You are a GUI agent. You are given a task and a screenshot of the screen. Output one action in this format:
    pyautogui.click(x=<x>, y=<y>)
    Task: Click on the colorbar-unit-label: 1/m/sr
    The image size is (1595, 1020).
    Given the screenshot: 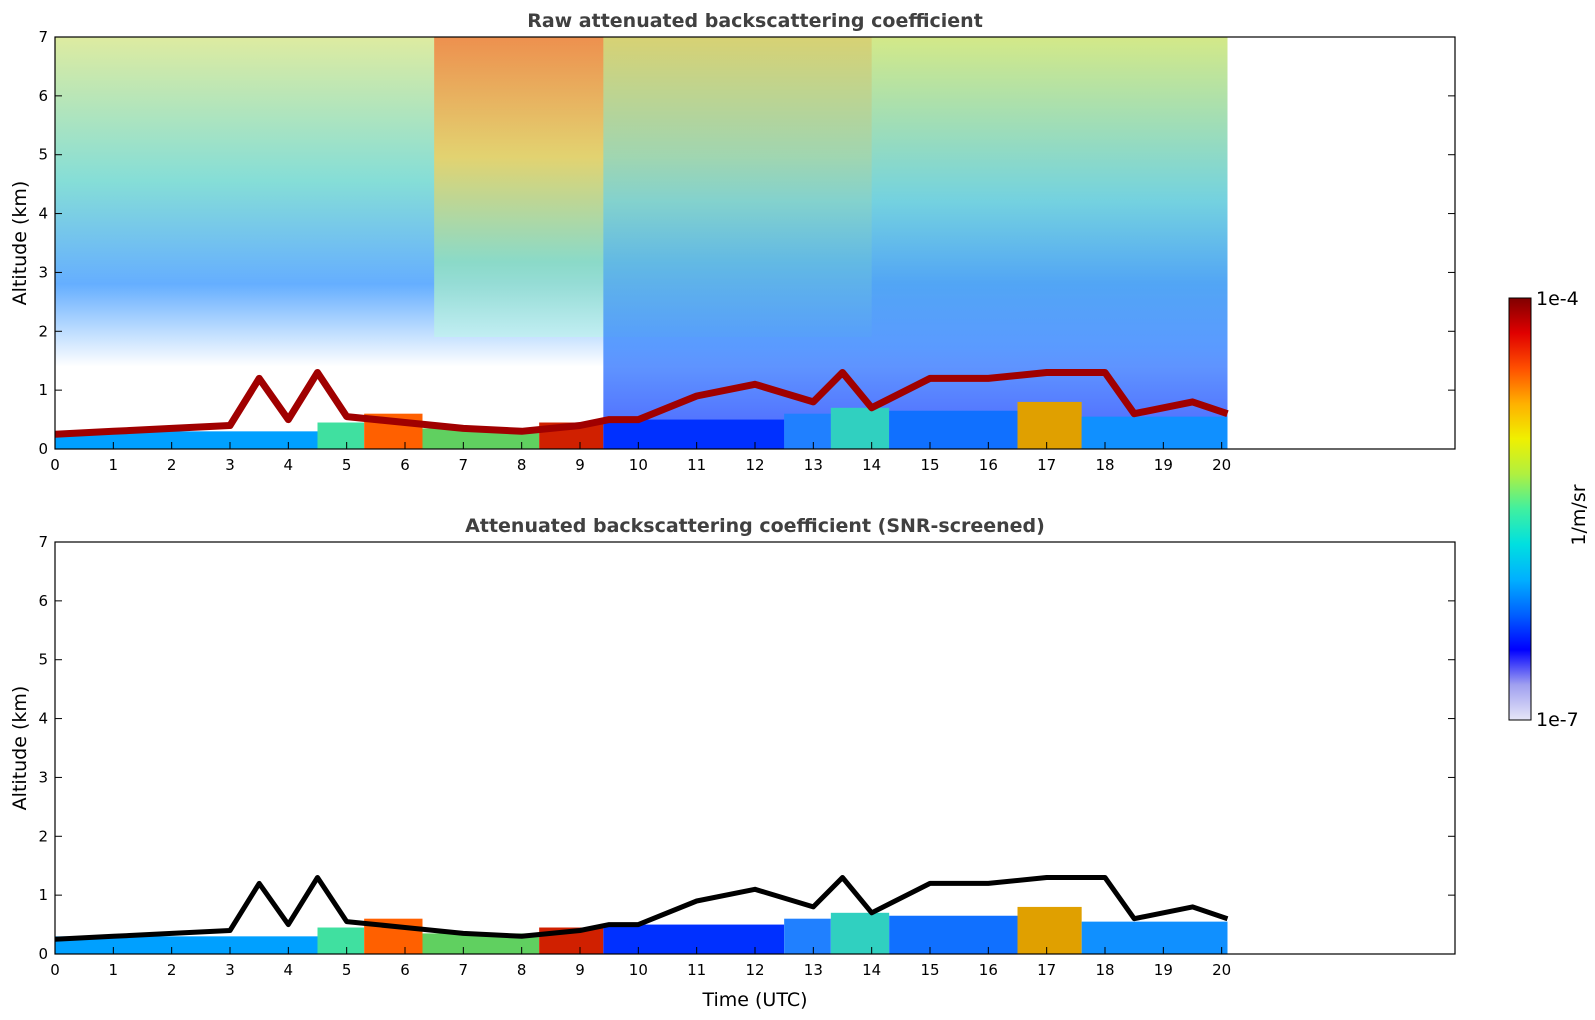 What is the action you would take?
    pyautogui.click(x=1579, y=514)
    